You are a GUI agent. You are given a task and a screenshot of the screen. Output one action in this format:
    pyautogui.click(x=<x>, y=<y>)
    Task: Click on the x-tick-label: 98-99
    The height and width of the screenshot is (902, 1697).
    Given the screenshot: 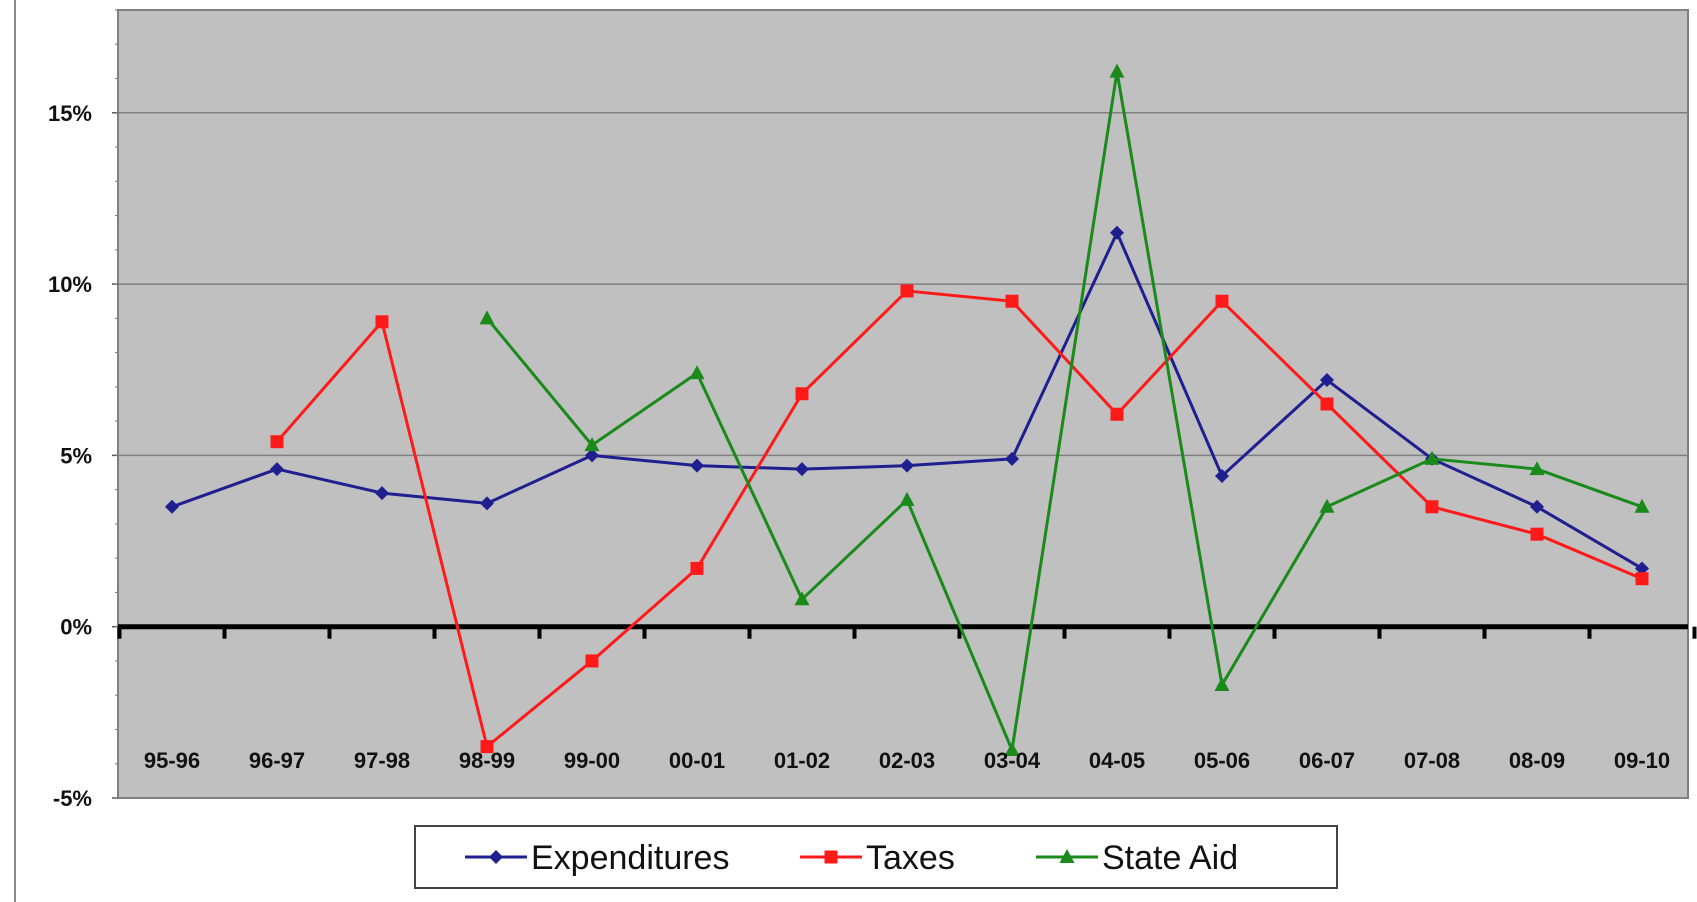 What is the action you would take?
    pyautogui.click(x=487, y=760)
    